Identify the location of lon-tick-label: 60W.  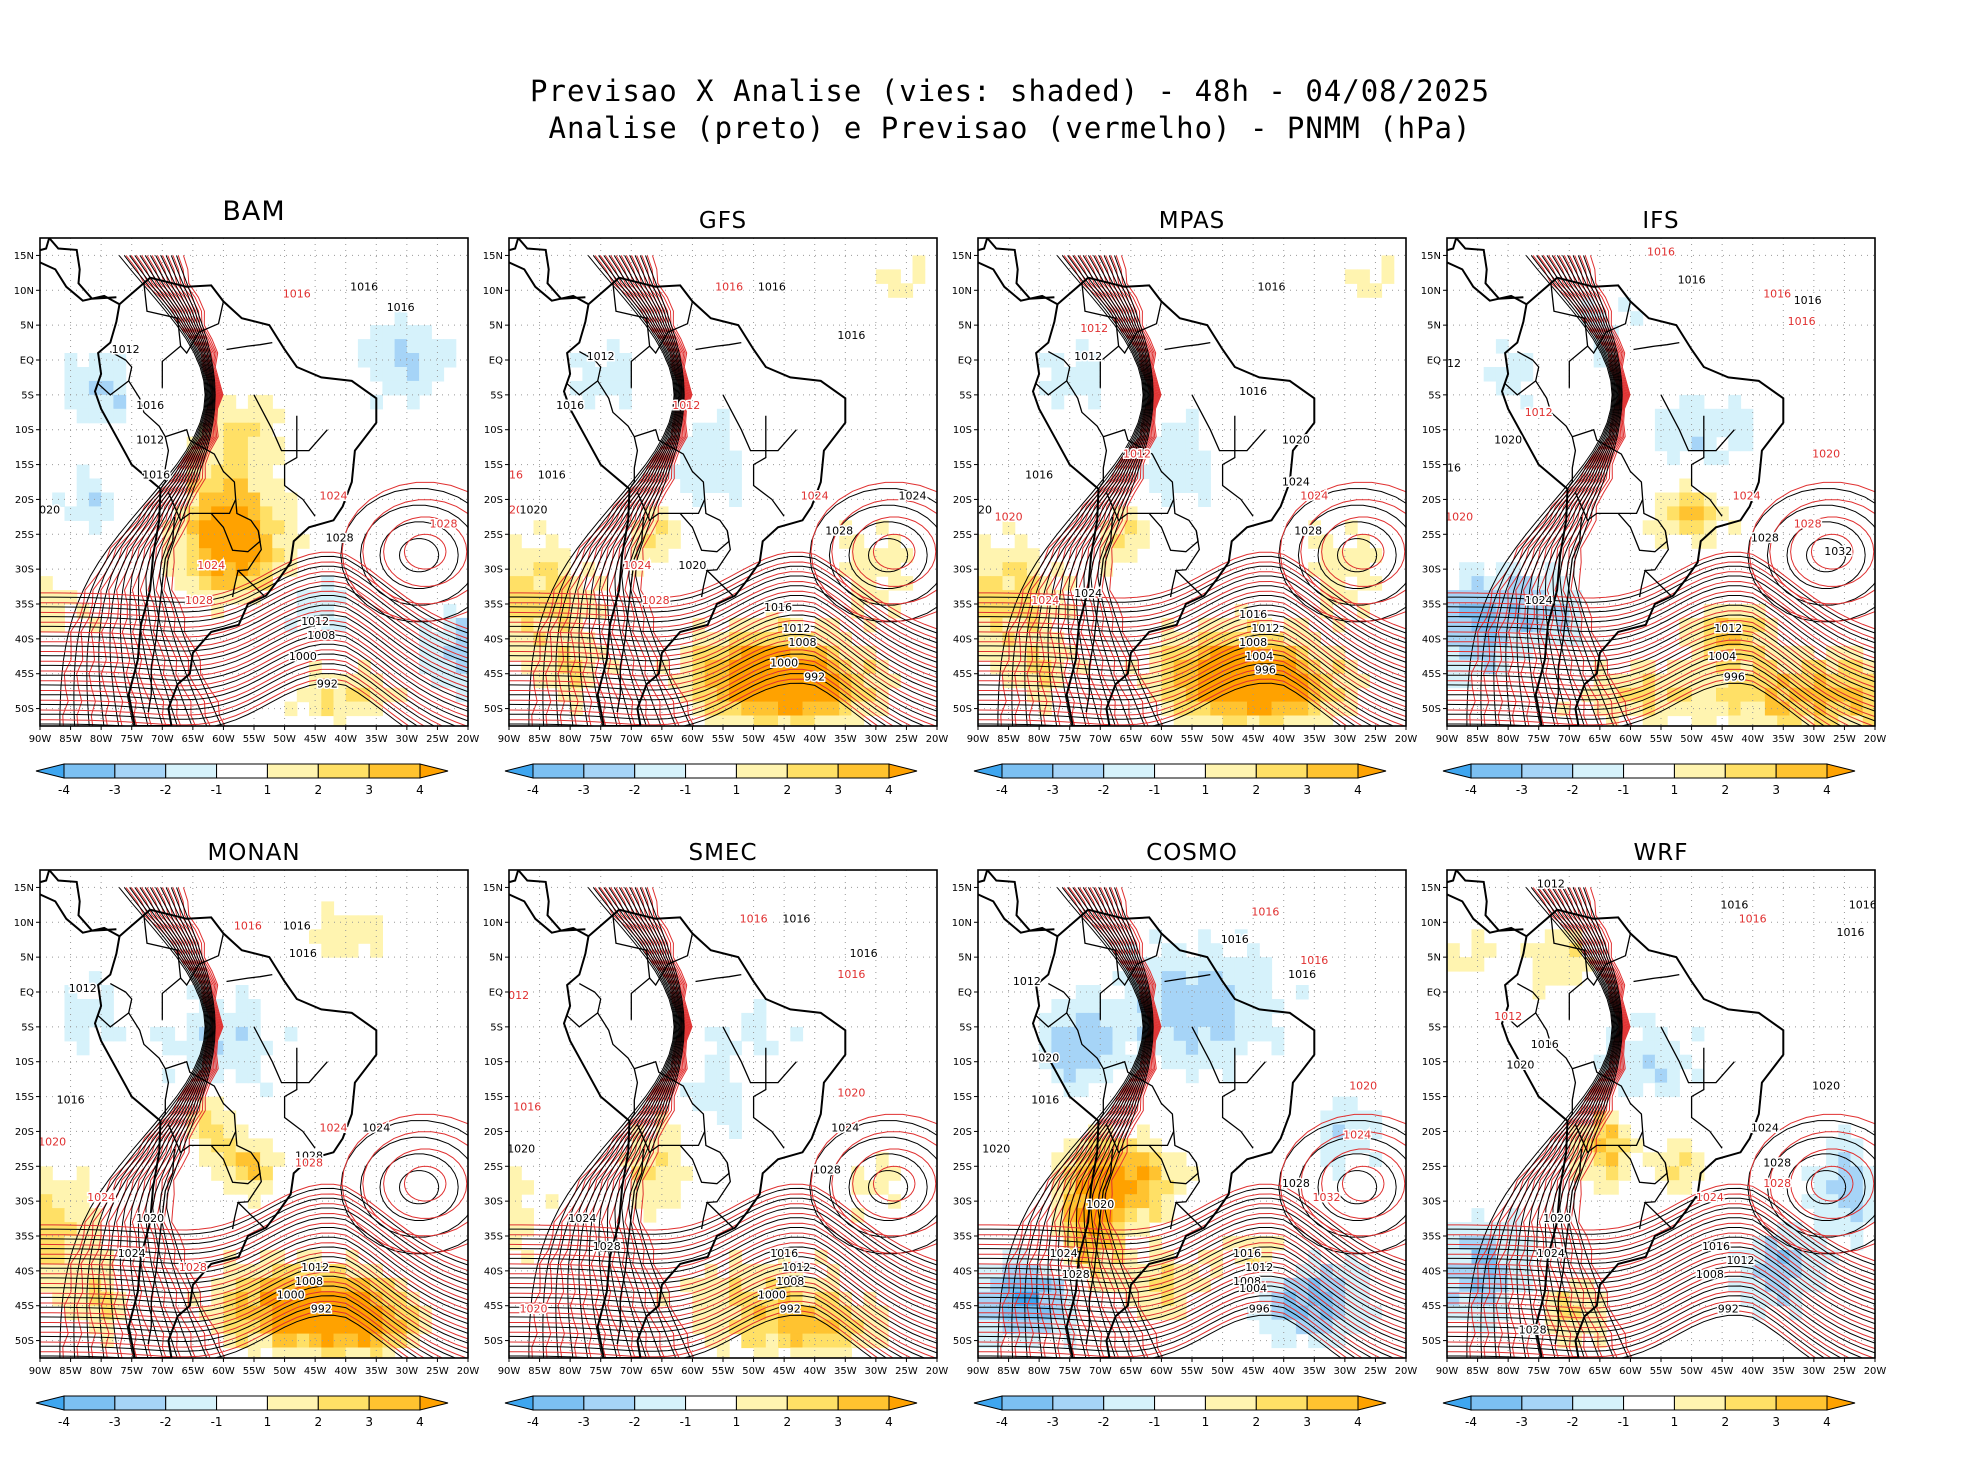
(1630, 1371).